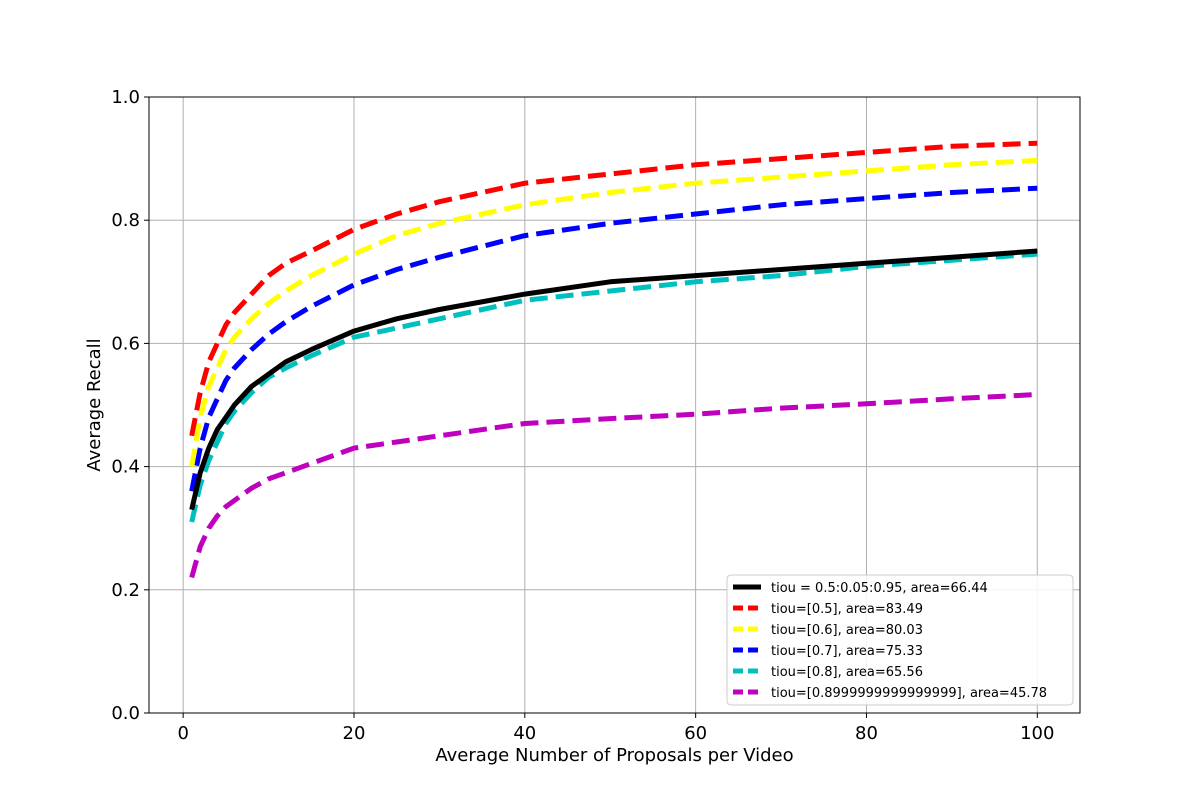  Describe the element at coordinates (909, 693) in the screenshot. I see `legend-label-5: tiou=[0.8999999999999999], area=45.78` at that location.